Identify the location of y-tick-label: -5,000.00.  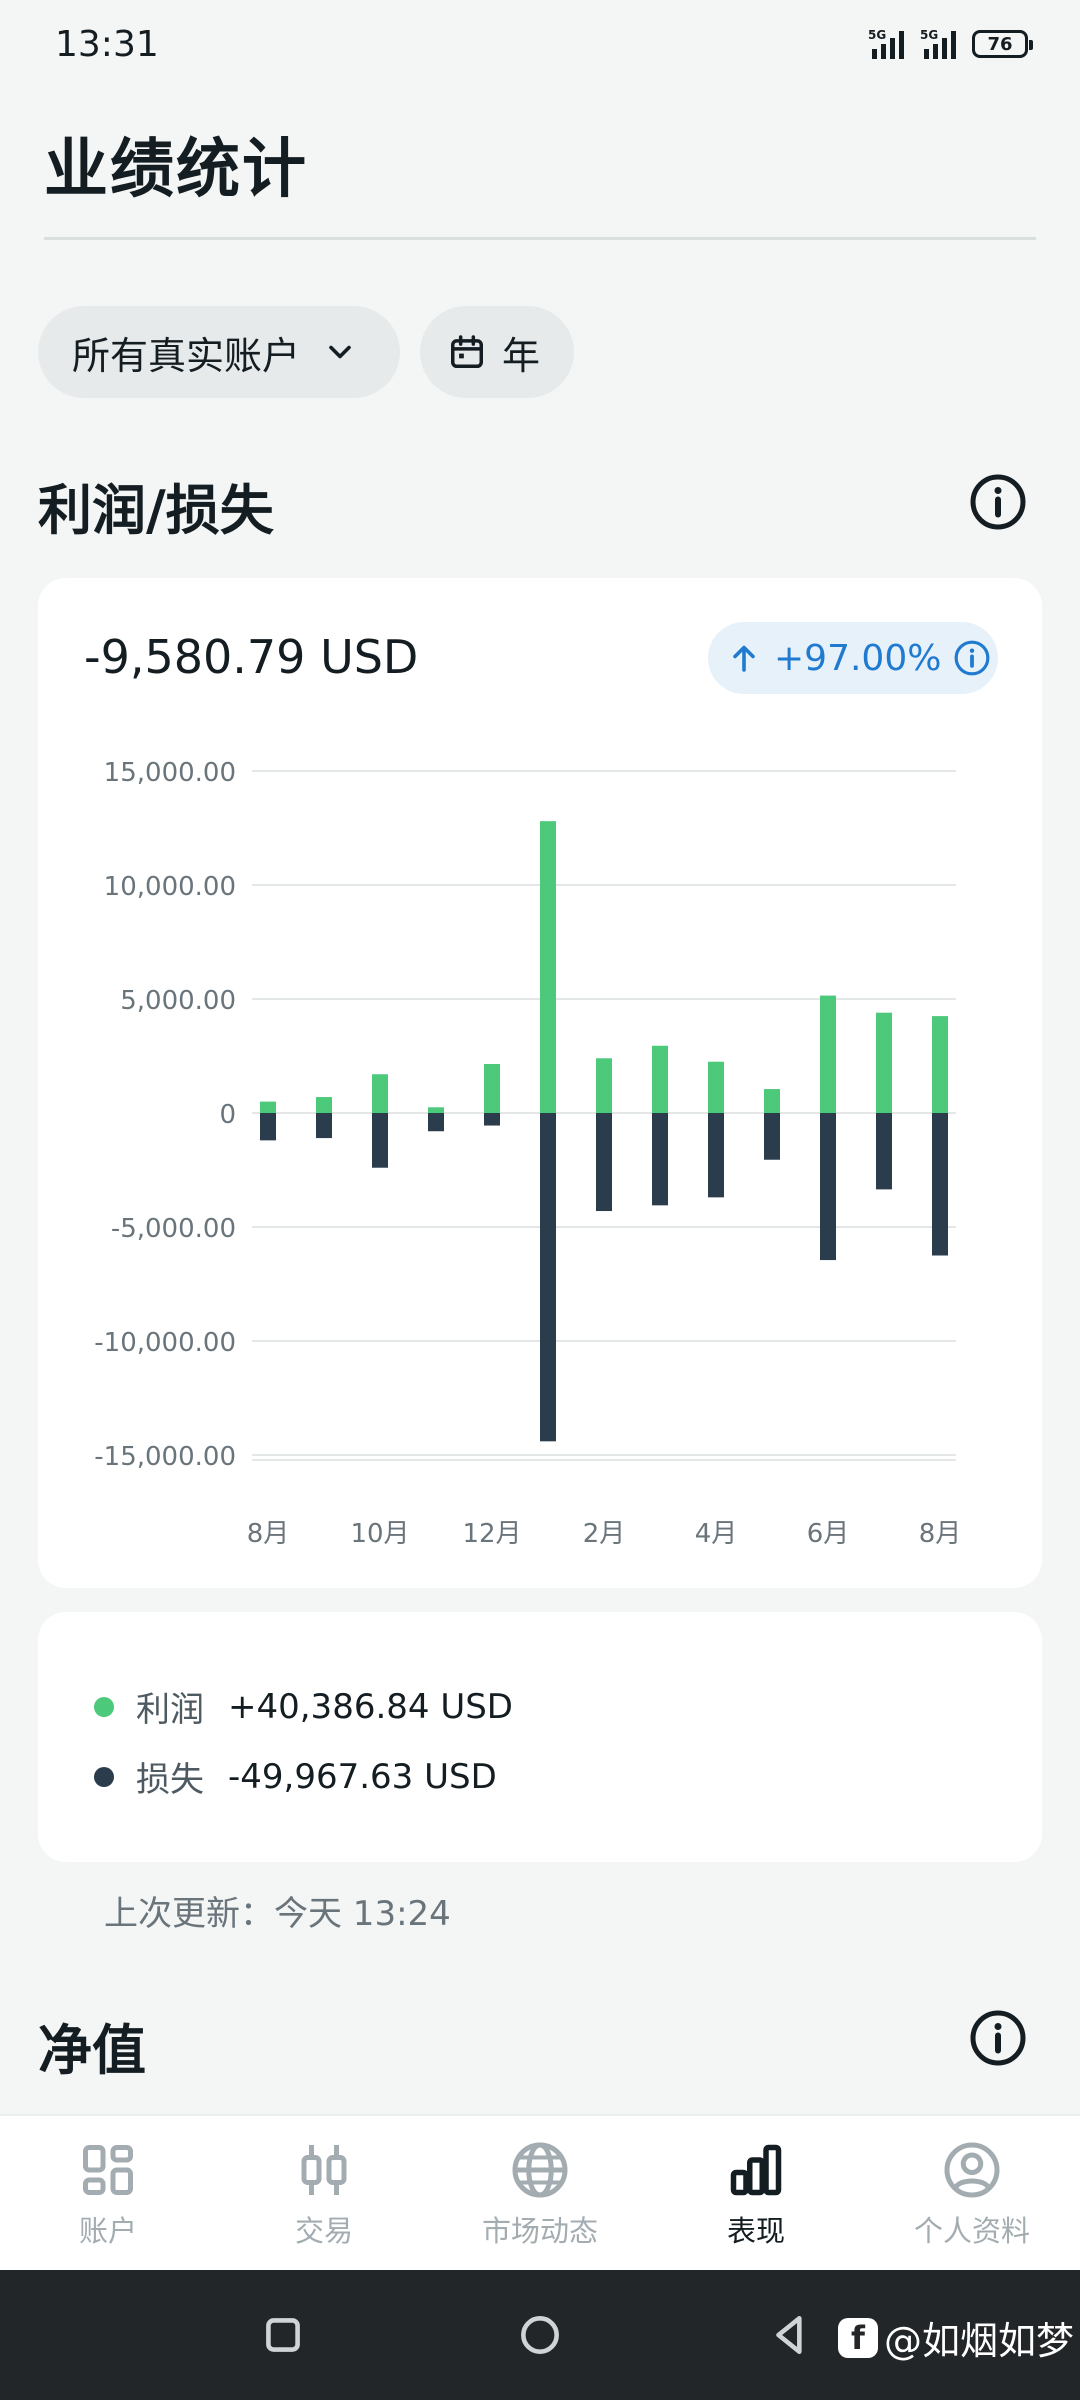
(173, 1229).